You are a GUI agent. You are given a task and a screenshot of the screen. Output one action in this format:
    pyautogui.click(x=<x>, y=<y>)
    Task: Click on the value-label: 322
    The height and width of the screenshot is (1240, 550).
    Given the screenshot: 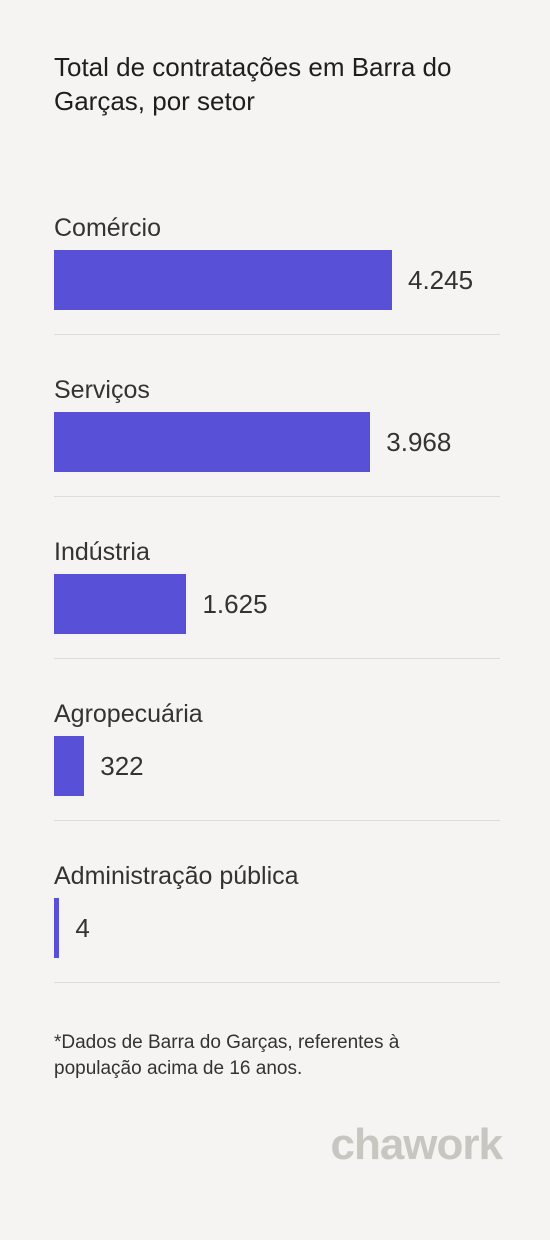 What is the action you would take?
    pyautogui.click(x=122, y=766)
    